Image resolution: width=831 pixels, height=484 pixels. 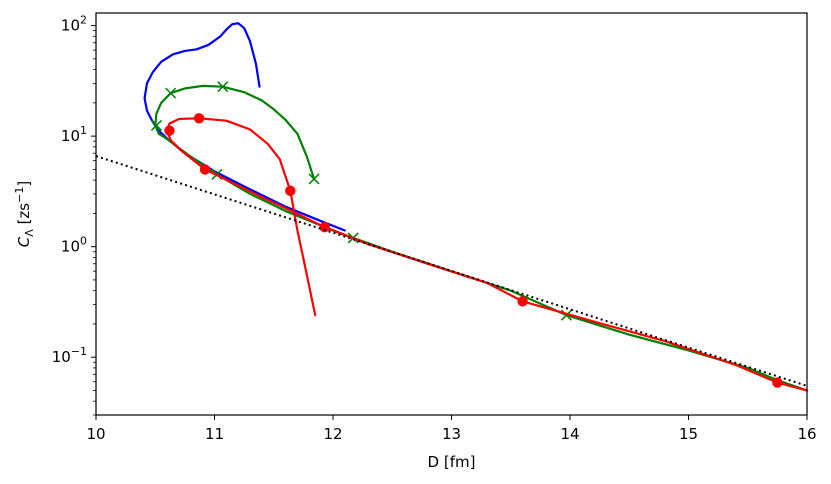 What do you see at coordinates (29, 233) in the screenshot?
I see `y-axis-label-sub: Λ` at bounding box center [29, 233].